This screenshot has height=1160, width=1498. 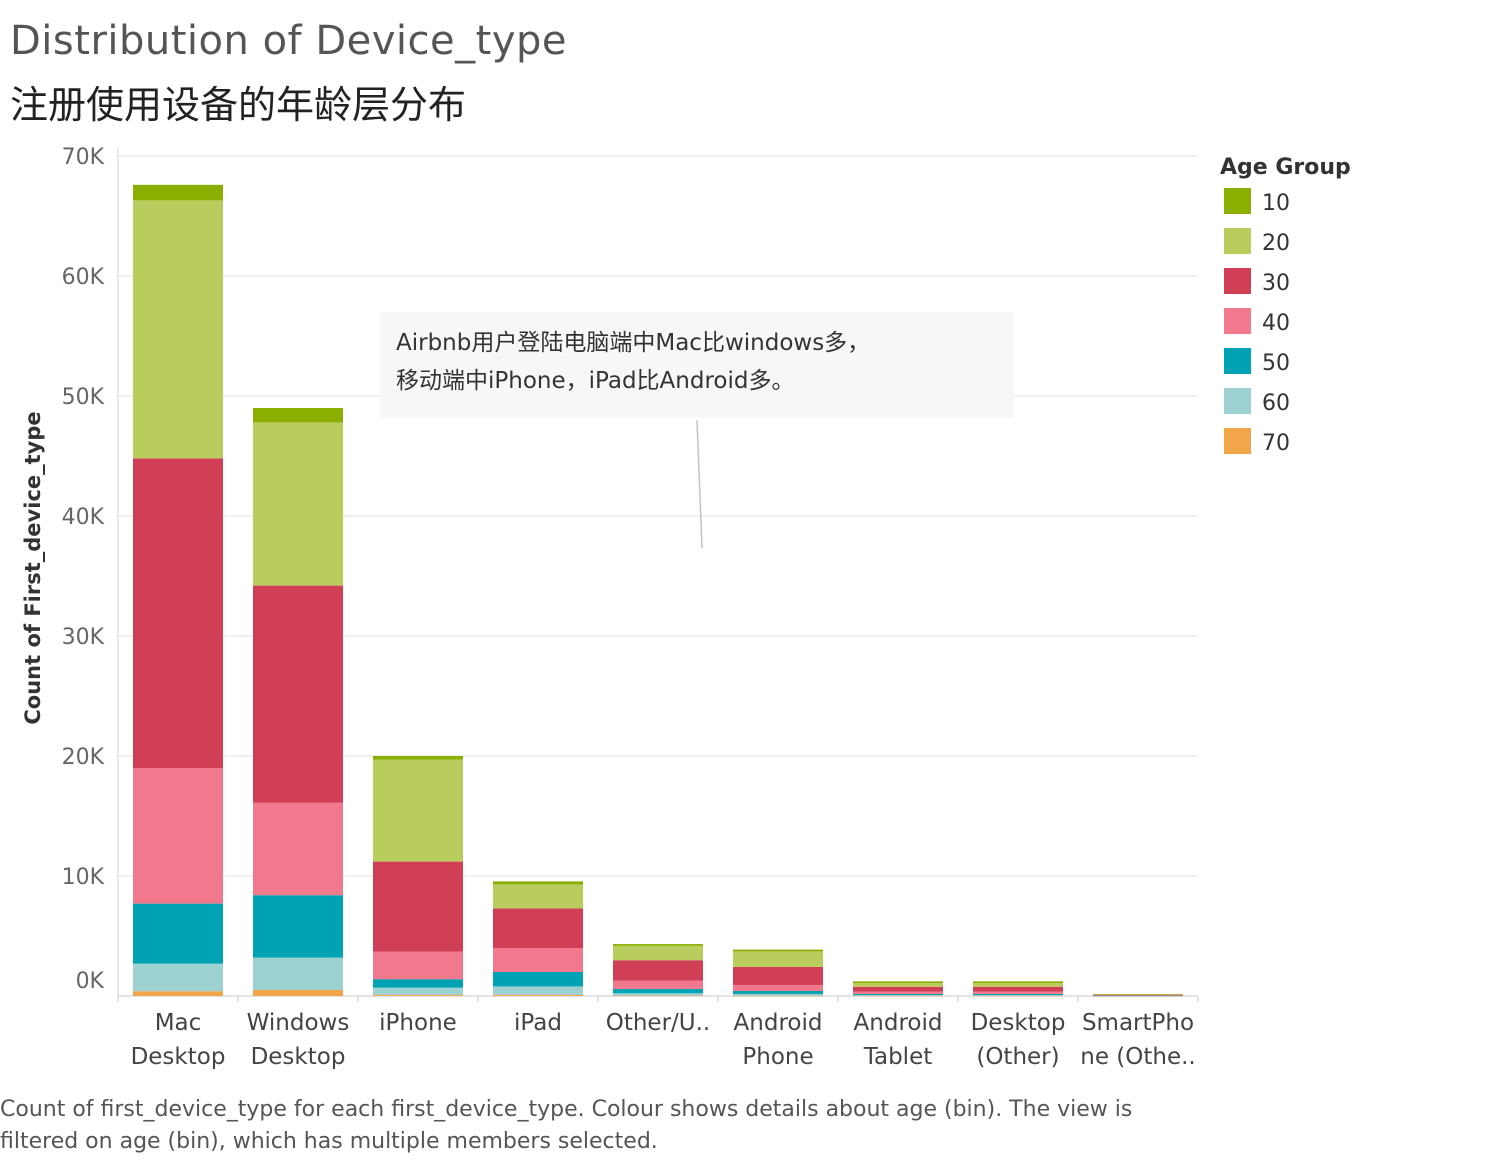 I want to click on legend-label-40: 40, so click(x=1276, y=323).